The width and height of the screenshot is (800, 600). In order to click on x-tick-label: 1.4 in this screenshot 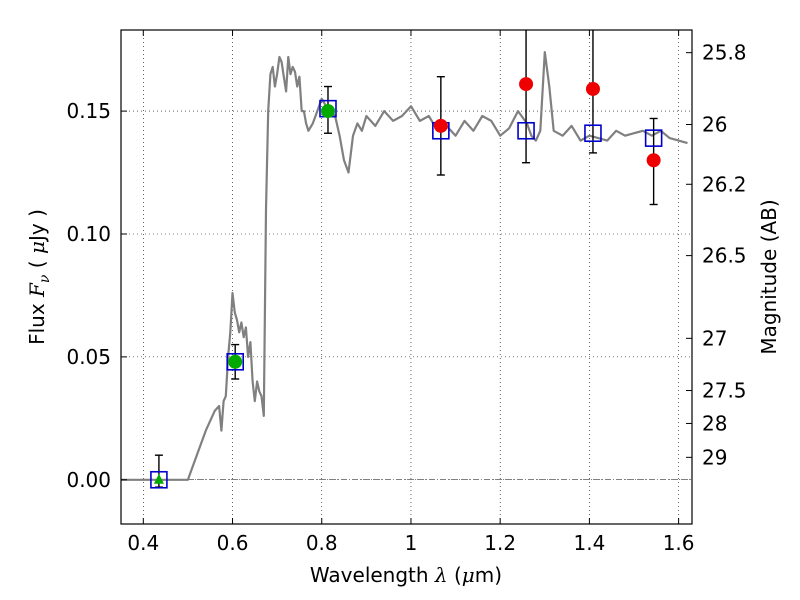, I will do `click(589, 543)`.